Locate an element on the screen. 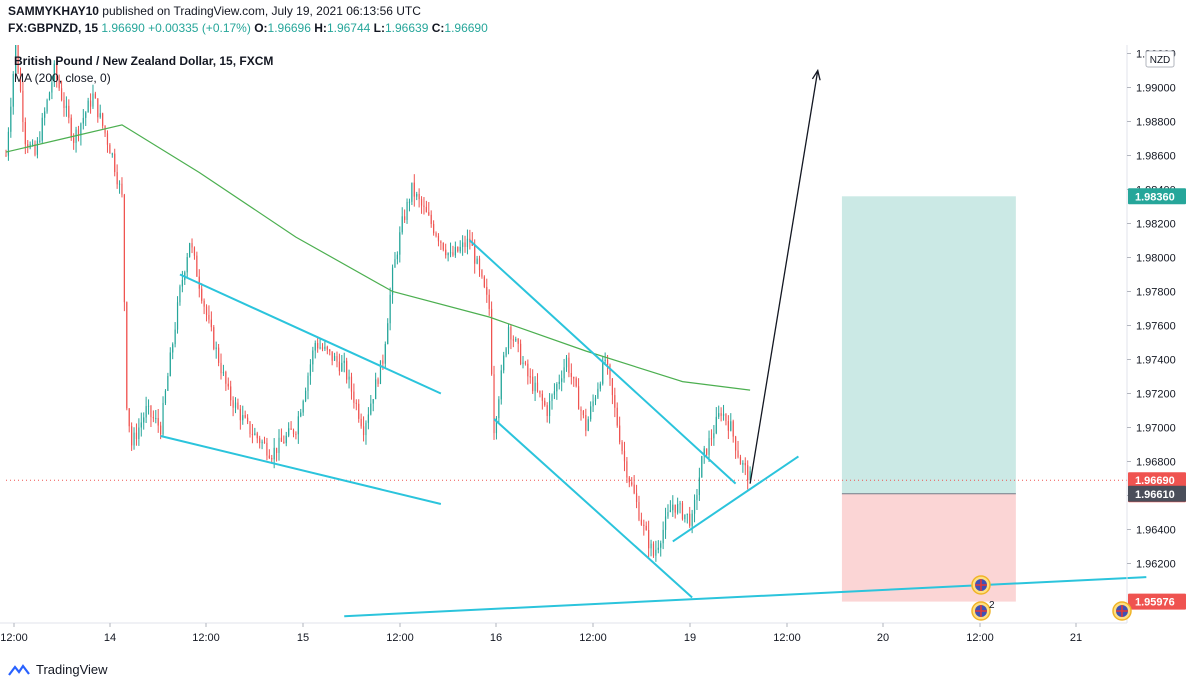 The width and height of the screenshot is (1198, 690). events-layer: 2 is located at coordinates (1051, 598).